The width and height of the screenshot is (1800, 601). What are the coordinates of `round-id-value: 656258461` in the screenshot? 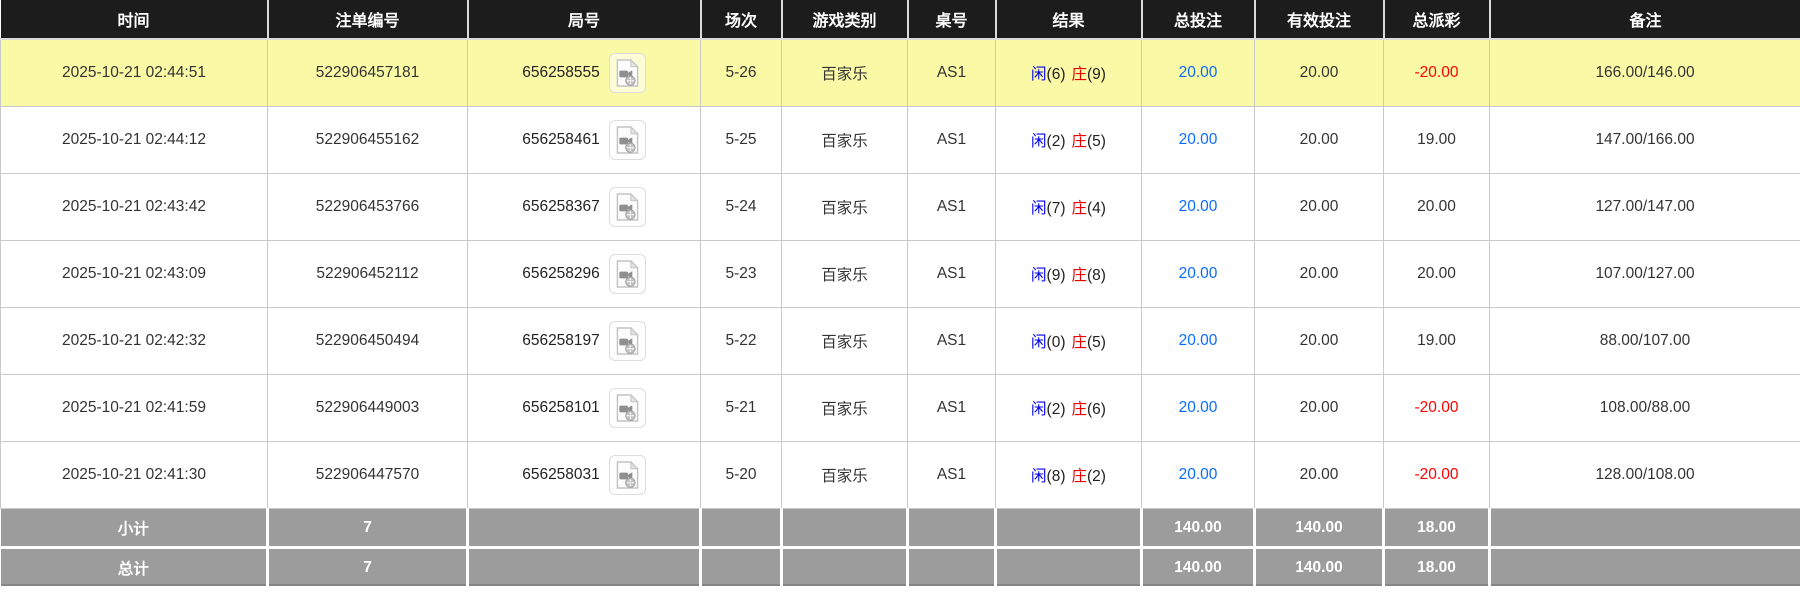 It's located at (561, 139).